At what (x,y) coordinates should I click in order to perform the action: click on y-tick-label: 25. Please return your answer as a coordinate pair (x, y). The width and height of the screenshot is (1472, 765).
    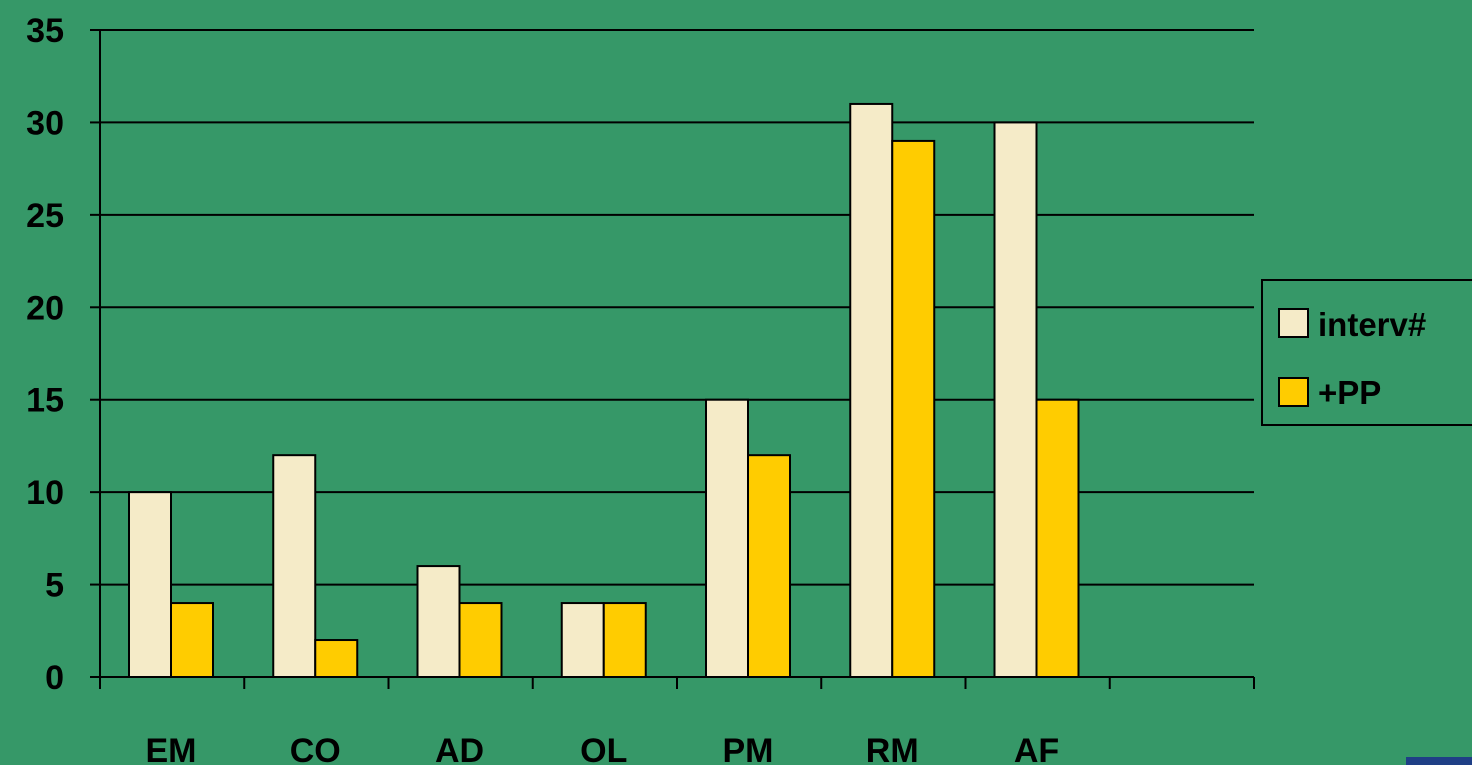
    Looking at the image, I should click on (45, 216).